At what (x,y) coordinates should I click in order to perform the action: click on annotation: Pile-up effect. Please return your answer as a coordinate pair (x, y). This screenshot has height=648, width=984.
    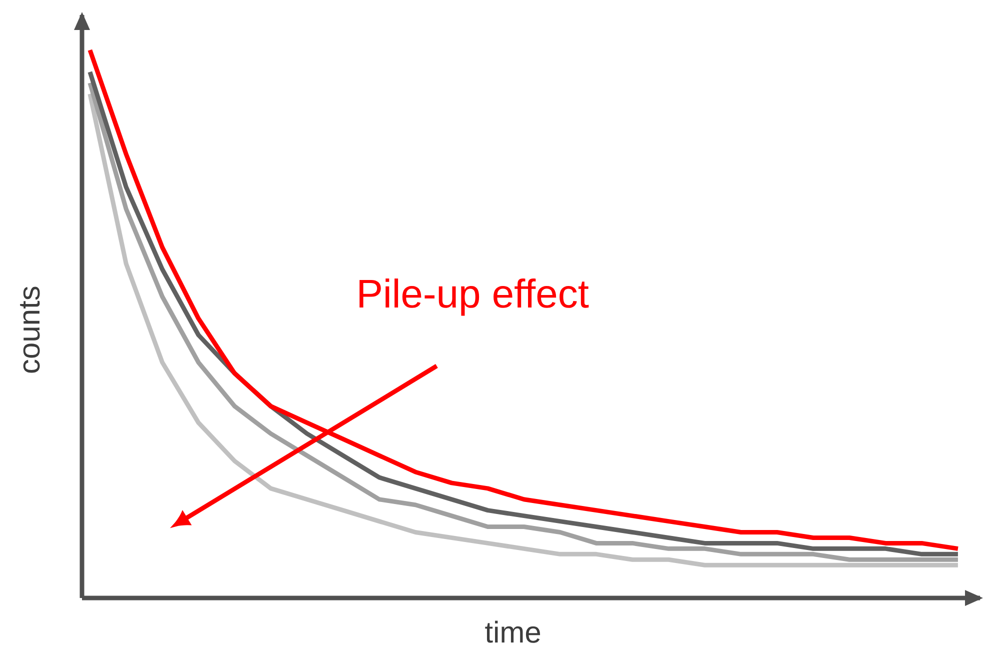
    Looking at the image, I should click on (474, 297).